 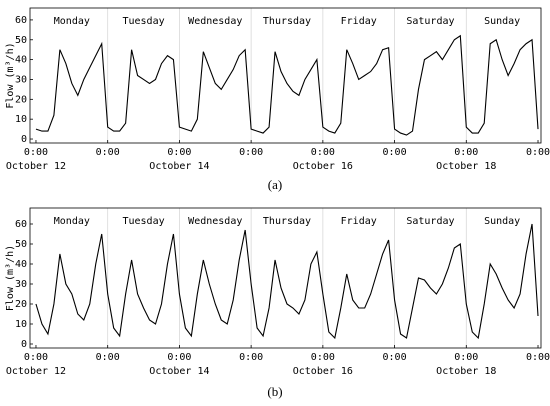 I want to click on caption: (a), so click(x=275, y=184).